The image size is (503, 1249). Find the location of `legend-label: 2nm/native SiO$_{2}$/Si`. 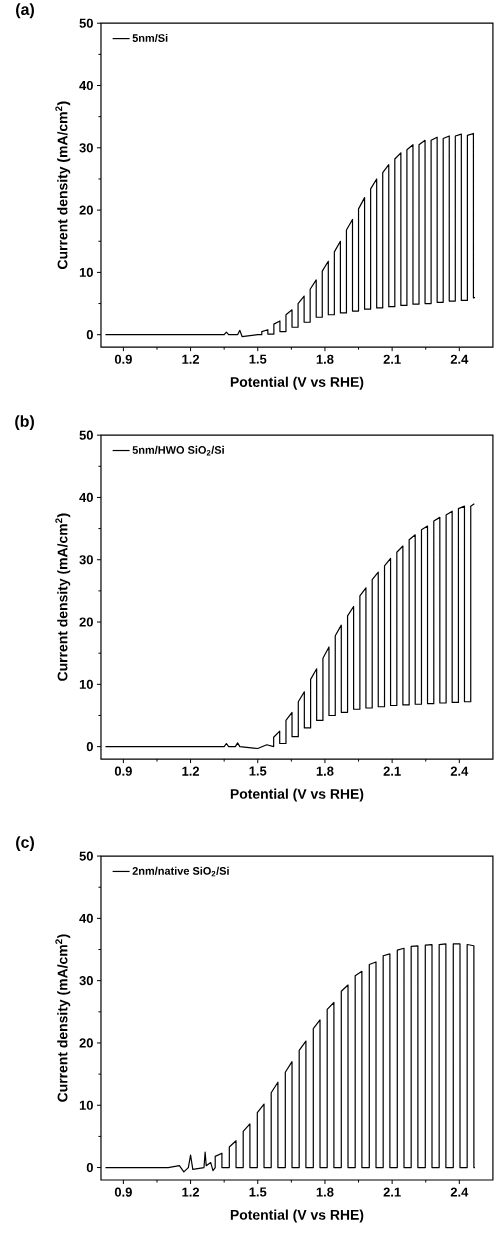

legend-label: 2nm/native SiO$_{2}$/Si is located at coordinates (180, 871).